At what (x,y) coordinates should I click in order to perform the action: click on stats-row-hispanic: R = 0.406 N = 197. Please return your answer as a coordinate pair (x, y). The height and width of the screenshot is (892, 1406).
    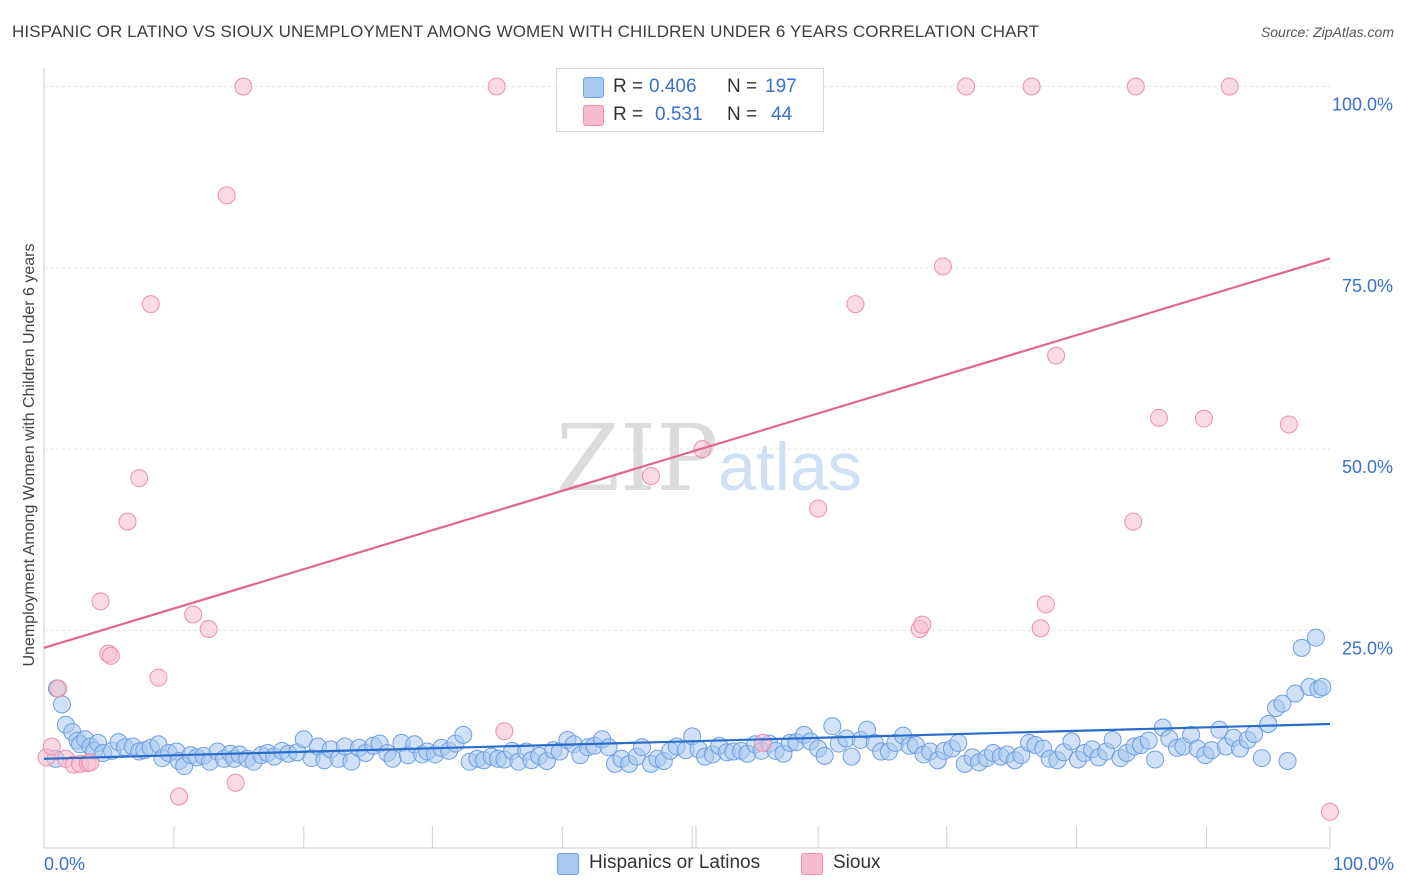
    Looking at the image, I should click on (690, 88).